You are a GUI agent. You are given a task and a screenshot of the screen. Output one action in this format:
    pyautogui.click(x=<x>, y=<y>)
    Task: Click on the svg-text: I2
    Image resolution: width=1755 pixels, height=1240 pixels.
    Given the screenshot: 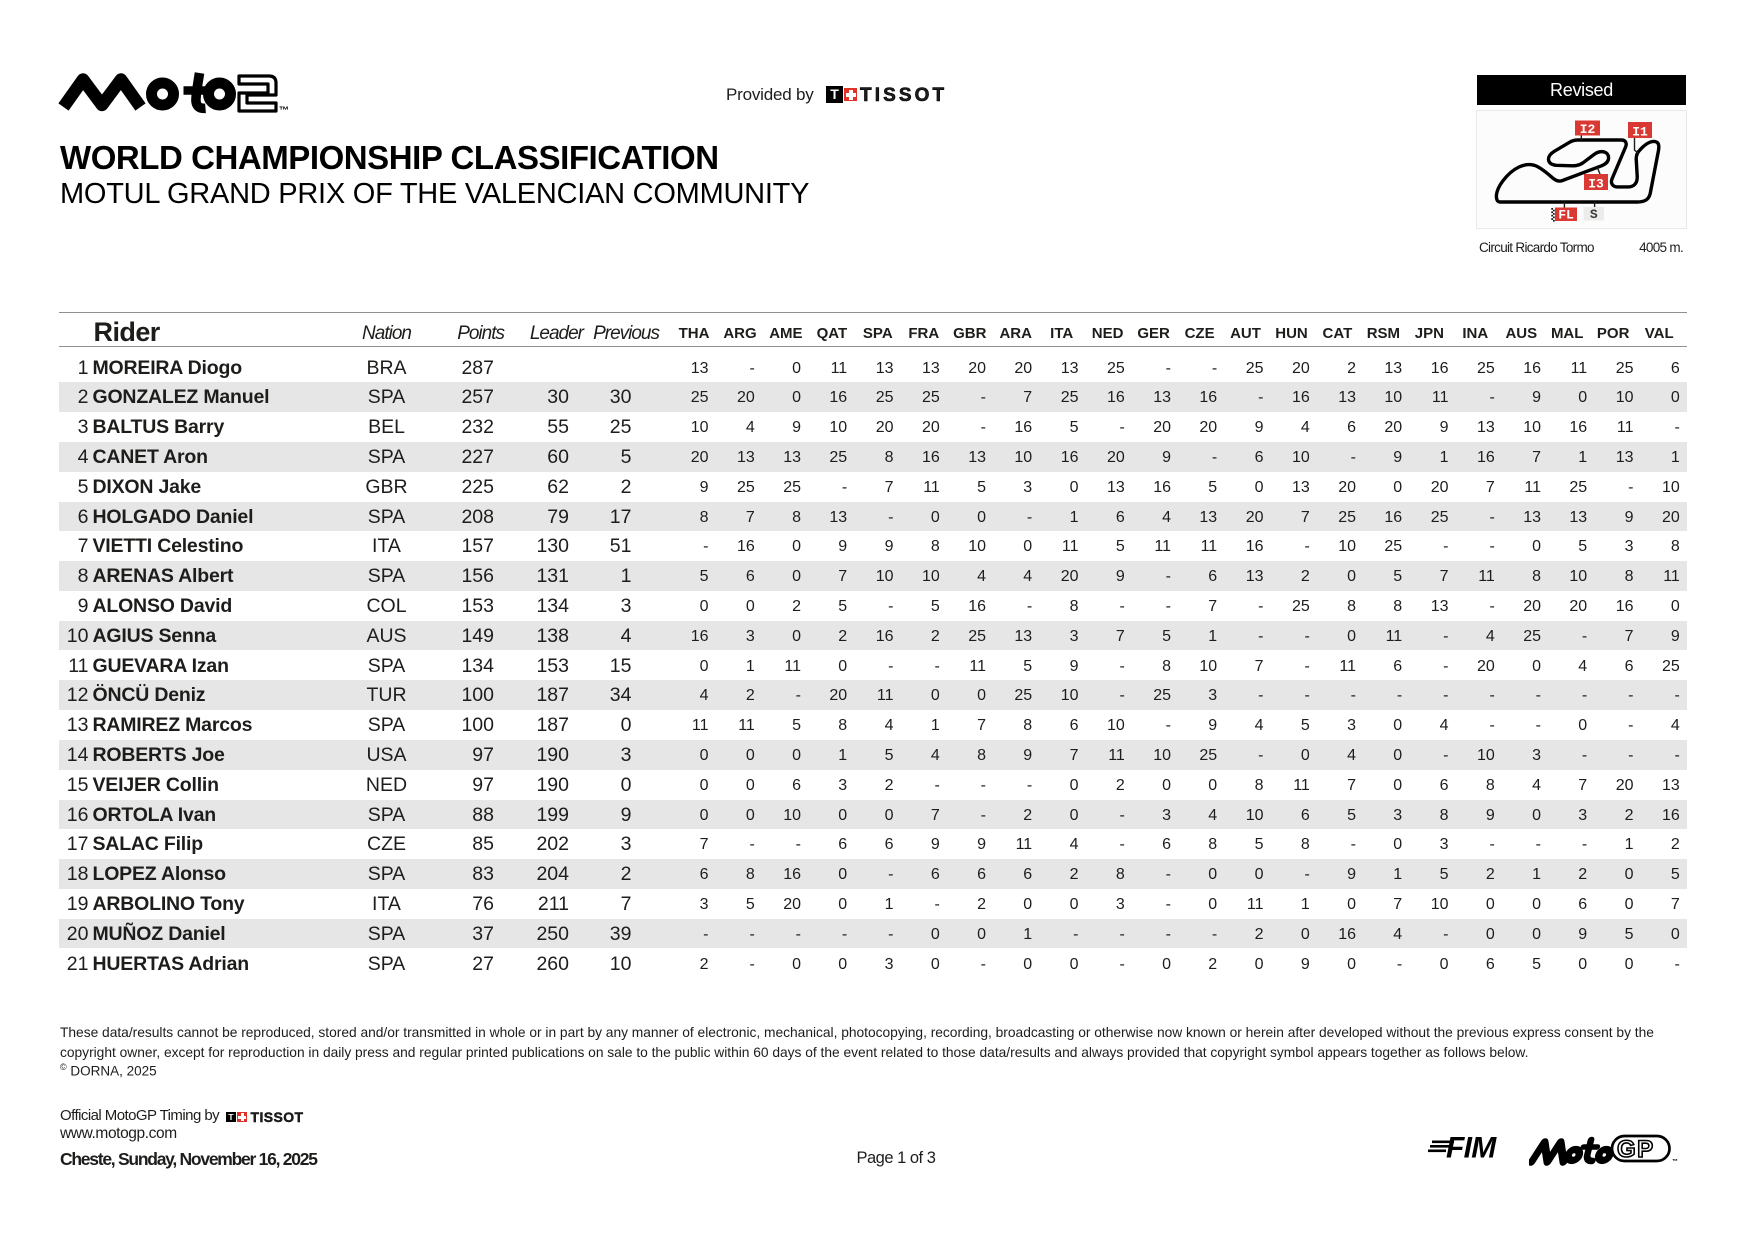 What is the action you would take?
    pyautogui.click(x=1588, y=129)
    